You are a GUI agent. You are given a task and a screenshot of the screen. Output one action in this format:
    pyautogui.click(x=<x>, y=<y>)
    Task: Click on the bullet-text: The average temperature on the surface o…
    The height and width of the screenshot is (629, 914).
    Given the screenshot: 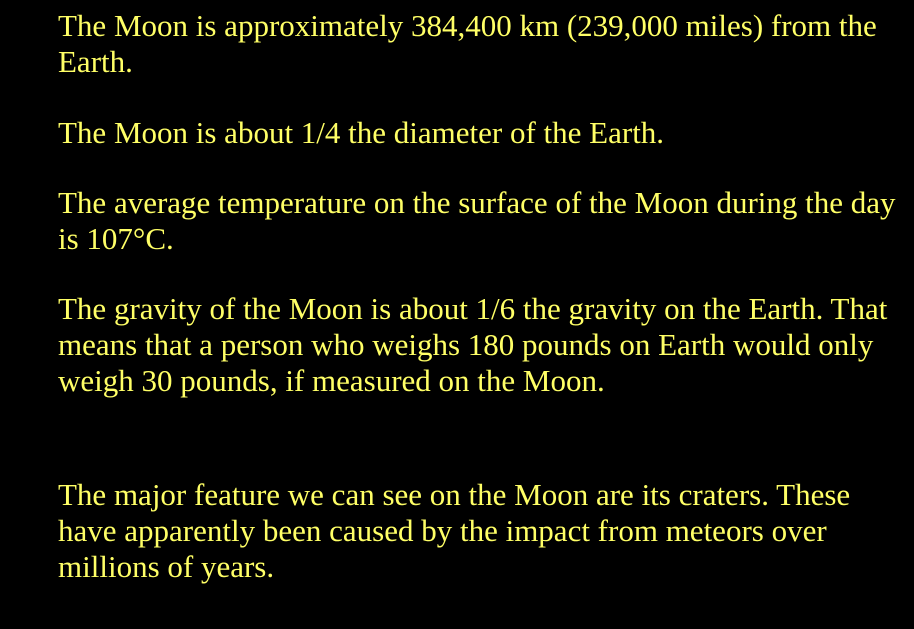 What is the action you would take?
    pyautogui.click(x=477, y=220)
    